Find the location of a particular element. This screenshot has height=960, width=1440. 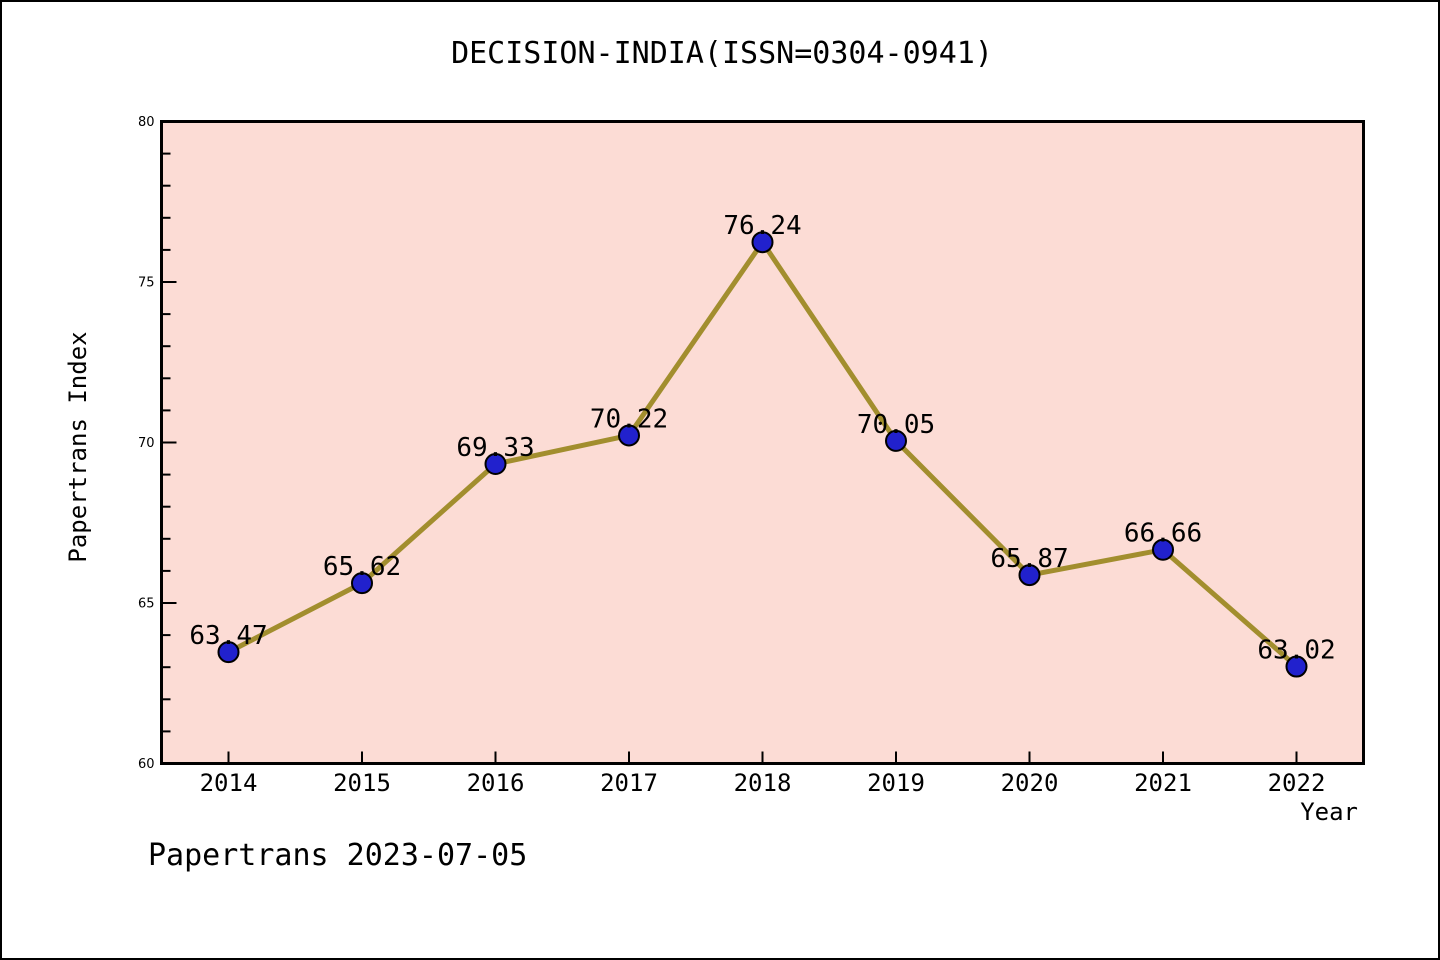

data-point-label: 70.22 is located at coordinates (629, 419).